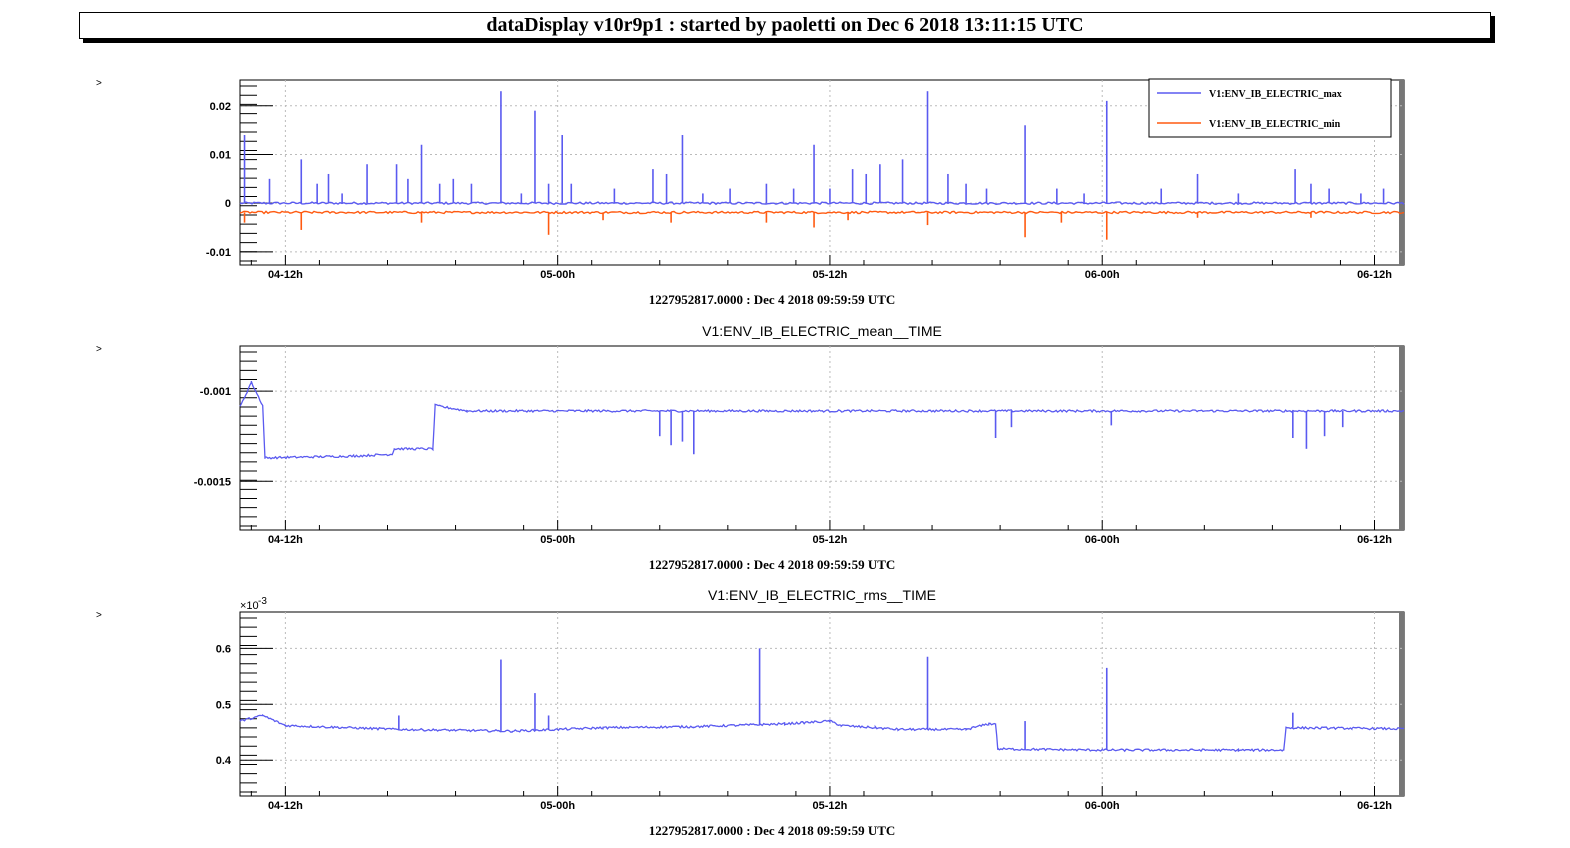  Describe the element at coordinates (220, 107) in the screenshot. I see `y-tick-label: 0.02` at that location.